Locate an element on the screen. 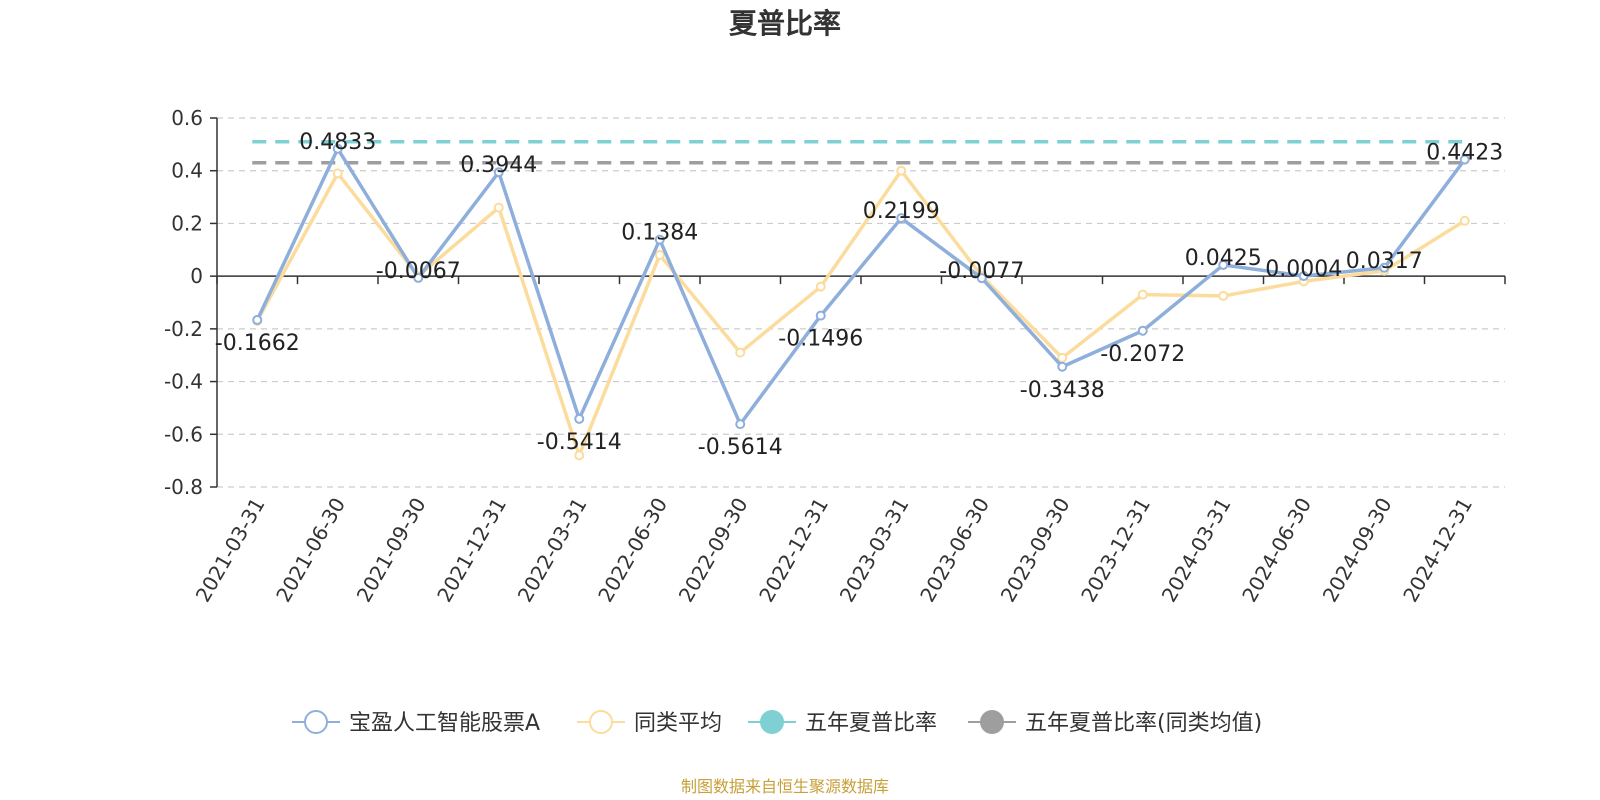  data-label: 0.1384 is located at coordinates (659, 233).